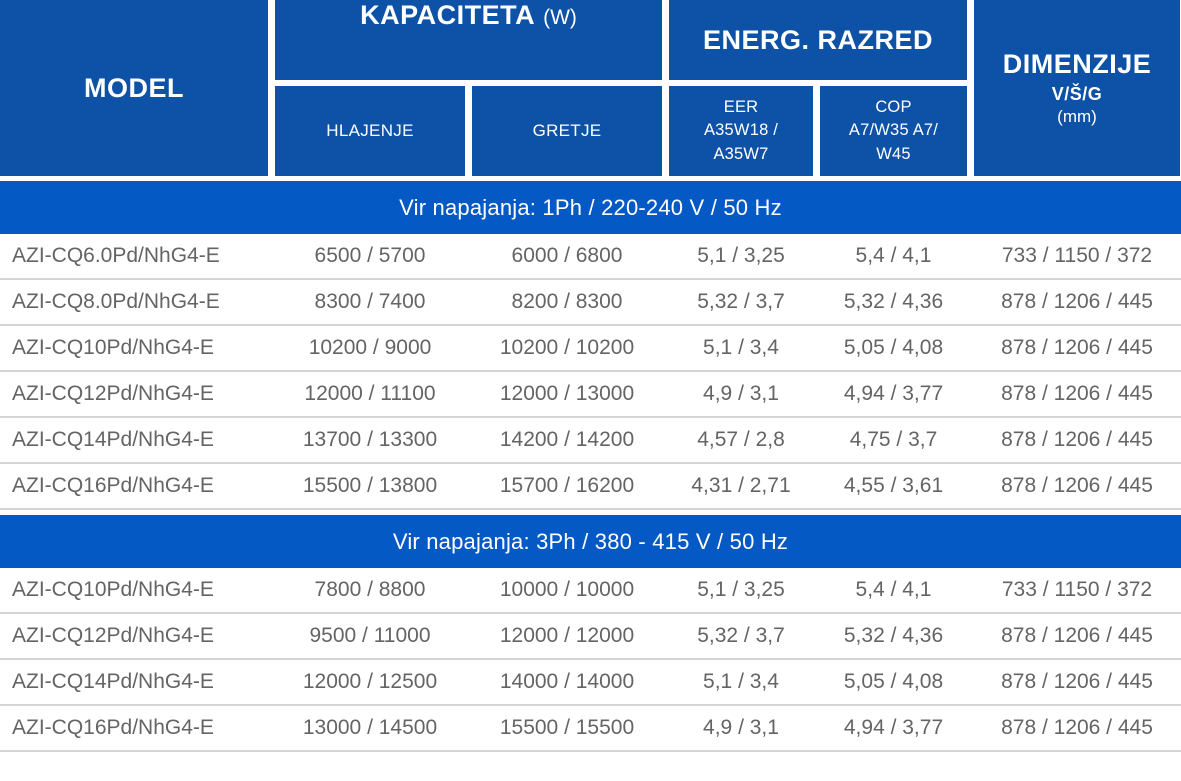  I want to click on energ-razred-header-label: ENERG. RAZRED, so click(817, 39).